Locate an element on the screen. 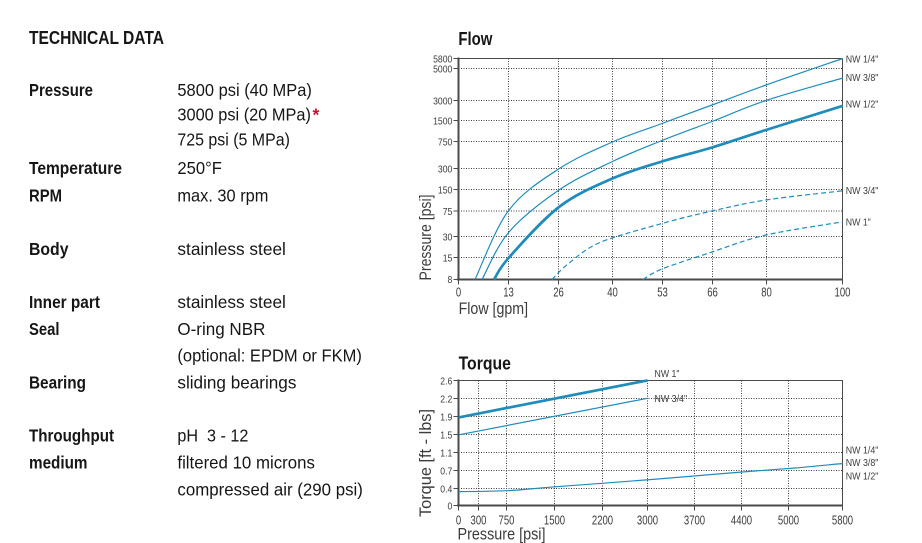 The image size is (922, 543). svg-text: 30 is located at coordinates (448, 237).